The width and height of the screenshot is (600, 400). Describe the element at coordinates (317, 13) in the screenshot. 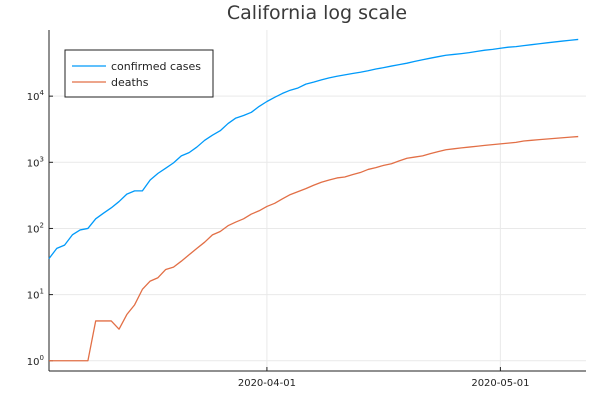

I see `chart-title: California log scale` at that location.